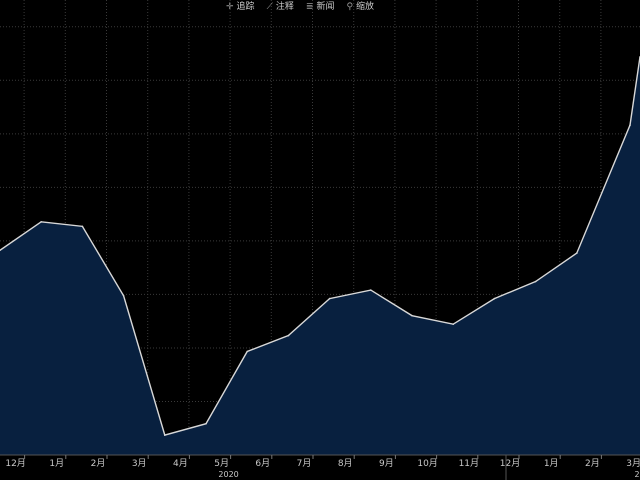 This screenshot has width=640, height=480. Describe the element at coordinates (322, 462) in the screenshot. I see `x-tick-labels: 12月 1月 2月 3月 4月 5月 6月 7月 8月 9月 10月 11月 12月 1月 2月 3月` at that location.